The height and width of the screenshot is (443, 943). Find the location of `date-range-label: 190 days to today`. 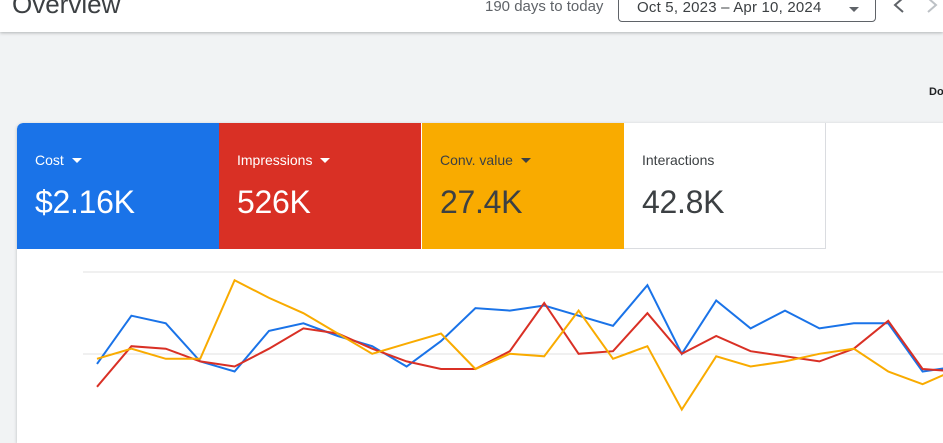

date-range-label: 190 days to today is located at coordinates (544, 7).